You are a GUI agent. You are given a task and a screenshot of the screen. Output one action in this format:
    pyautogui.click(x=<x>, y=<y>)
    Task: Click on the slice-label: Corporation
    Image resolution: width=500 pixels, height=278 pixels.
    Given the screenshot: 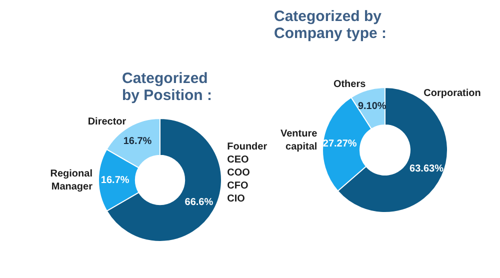 What is the action you would take?
    pyautogui.click(x=452, y=94)
    